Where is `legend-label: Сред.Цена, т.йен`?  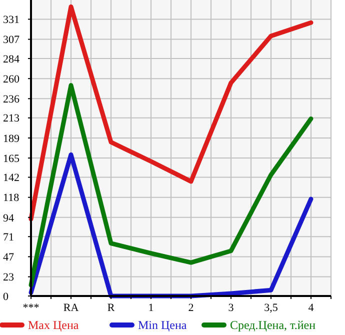 legend-label: Сред.Цена, т.йен is located at coordinates (273, 325).